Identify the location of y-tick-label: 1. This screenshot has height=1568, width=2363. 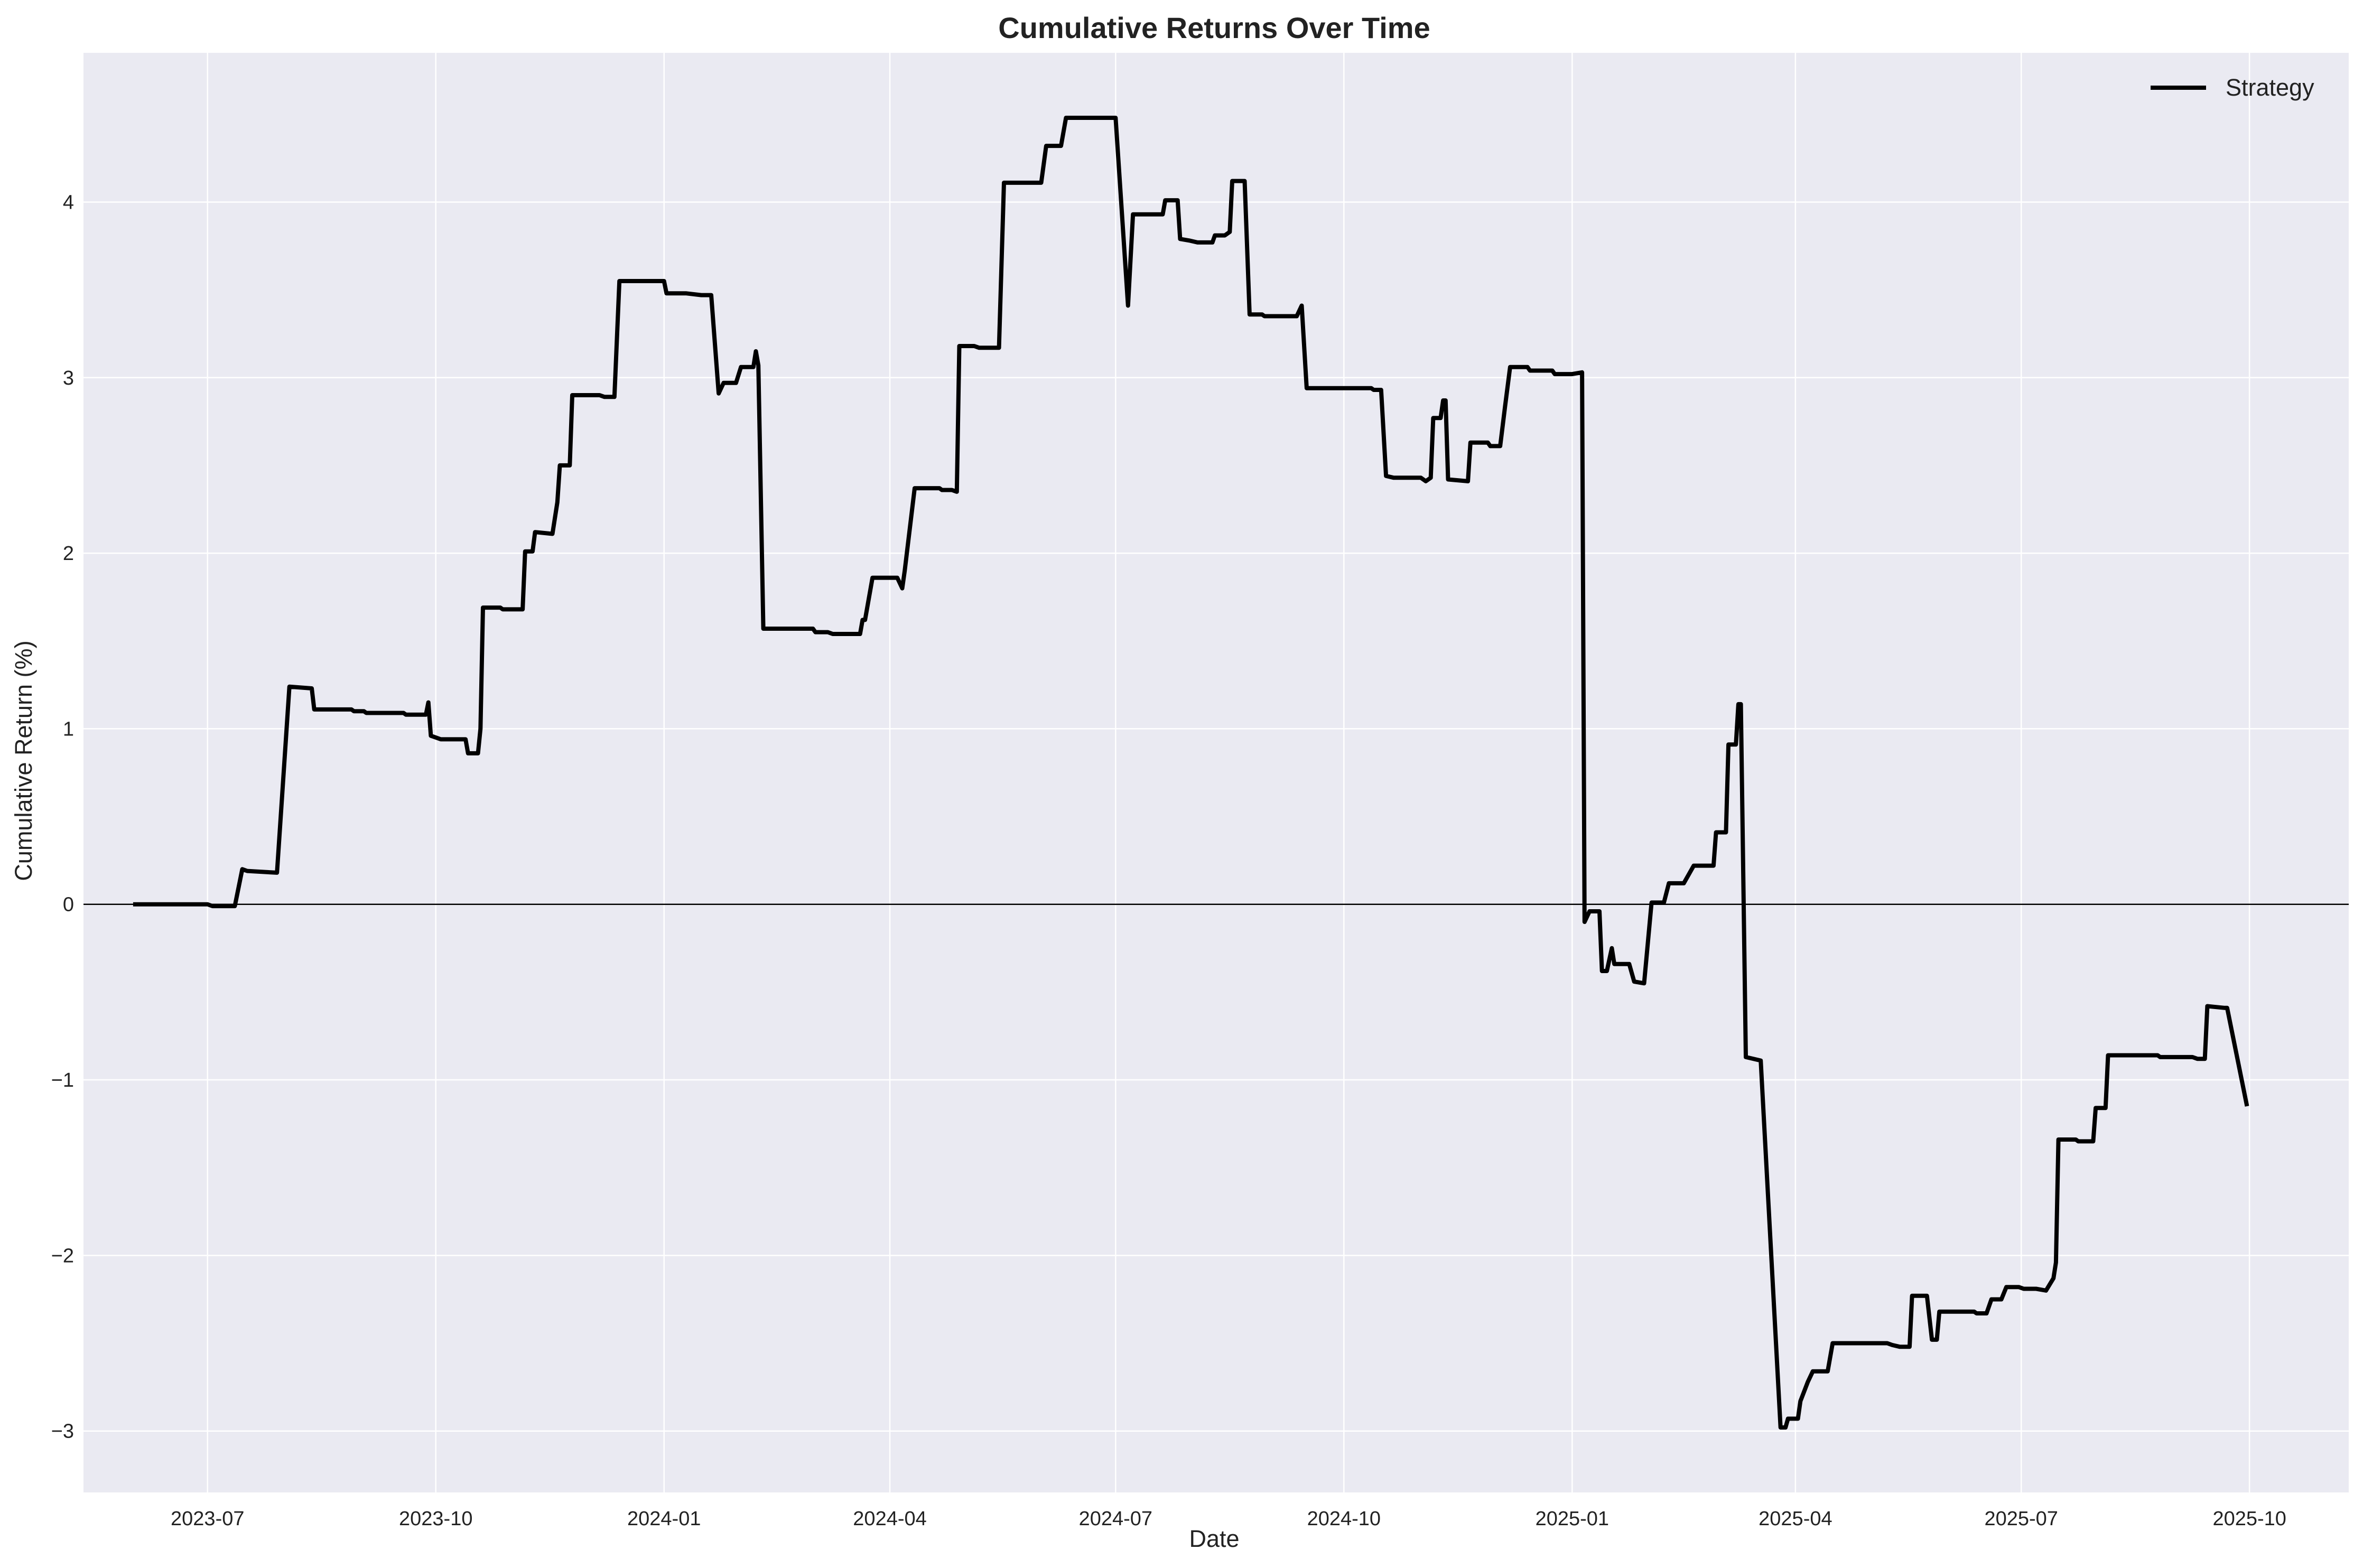
(69, 729).